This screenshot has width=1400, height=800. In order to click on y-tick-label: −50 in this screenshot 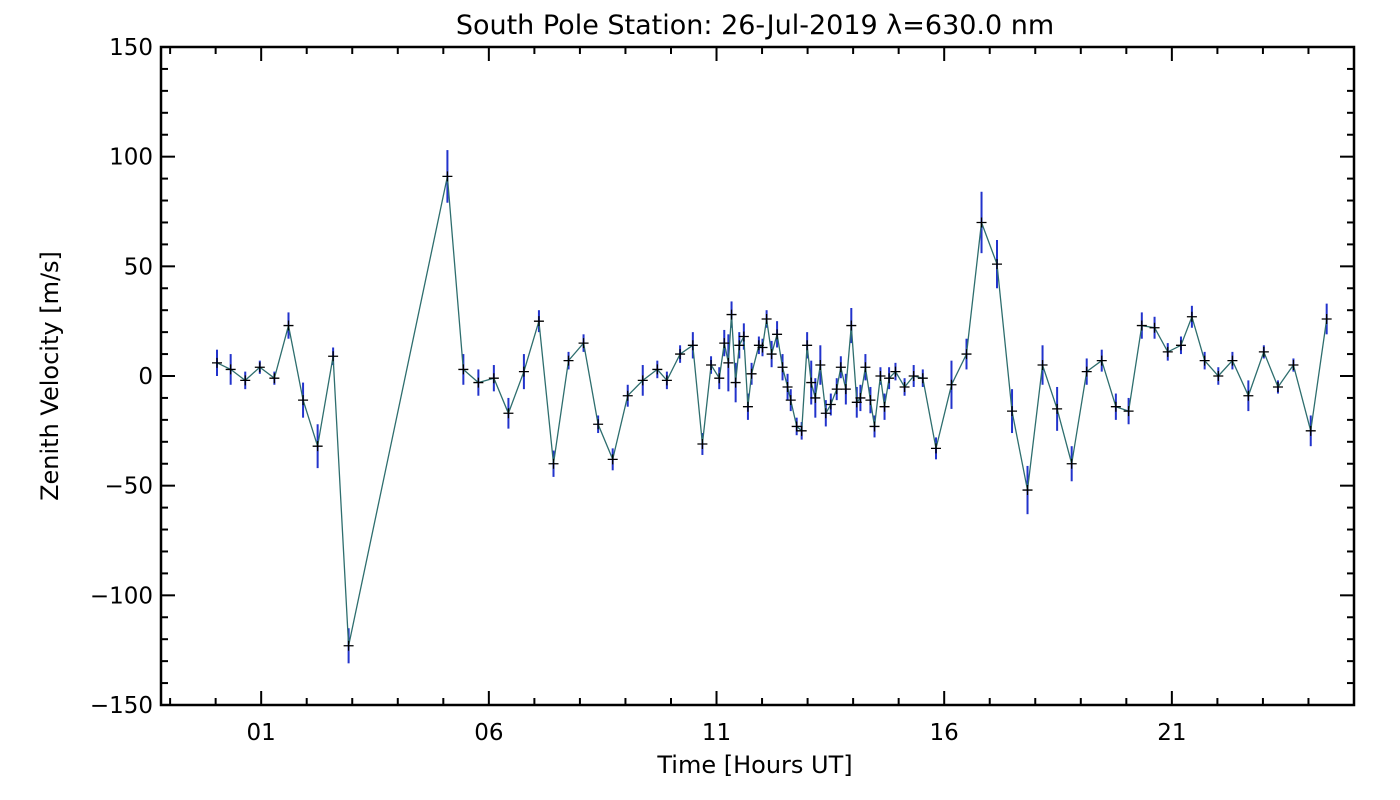, I will do `click(128, 487)`.